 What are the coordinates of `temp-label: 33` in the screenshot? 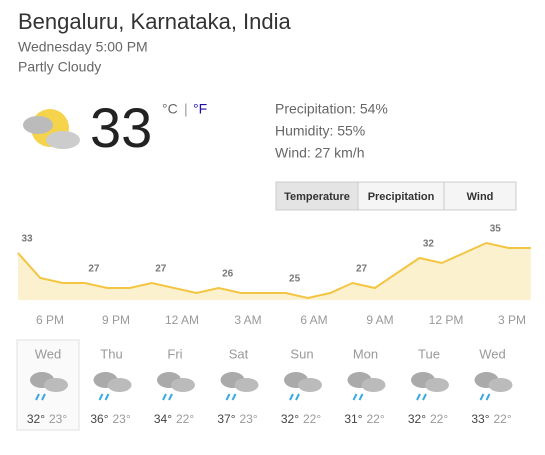 It's located at (27, 239).